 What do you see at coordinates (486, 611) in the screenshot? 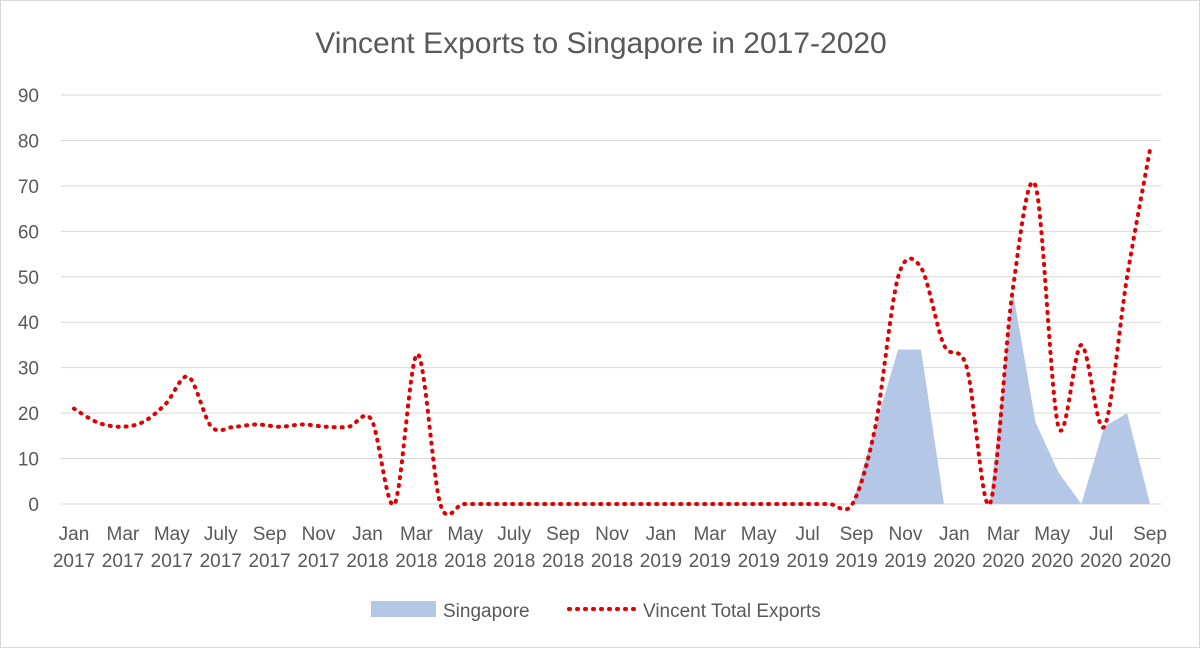
I see `legend-label-singapore: Singapore` at bounding box center [486, 611].